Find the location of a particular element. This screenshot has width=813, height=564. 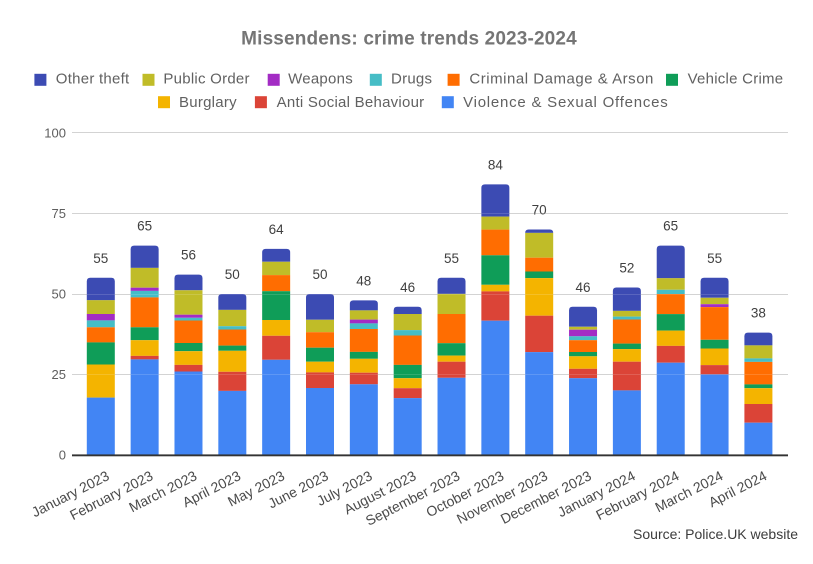

svg-text: Source: Police.UK website is located at coordinates (715, 534).